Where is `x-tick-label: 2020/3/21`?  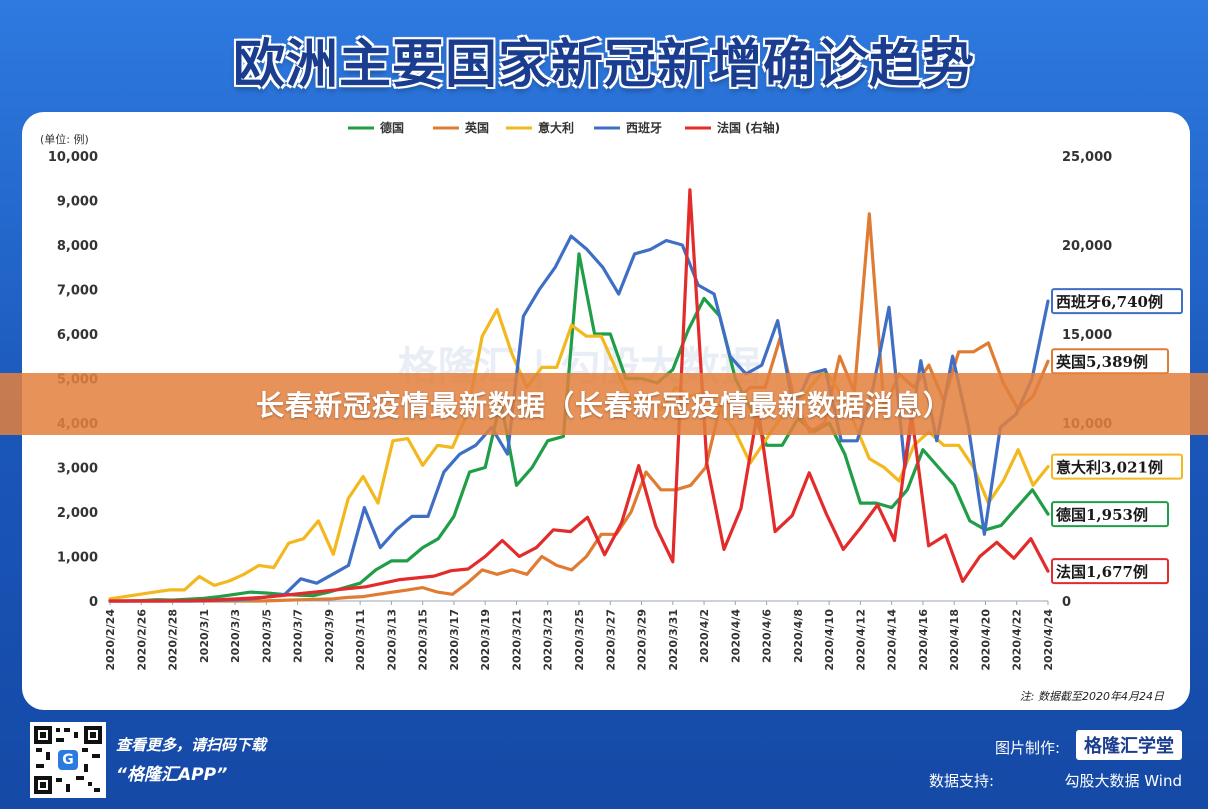
x-tick-label: 2020/3/21 is located at coordinates (516, 640).